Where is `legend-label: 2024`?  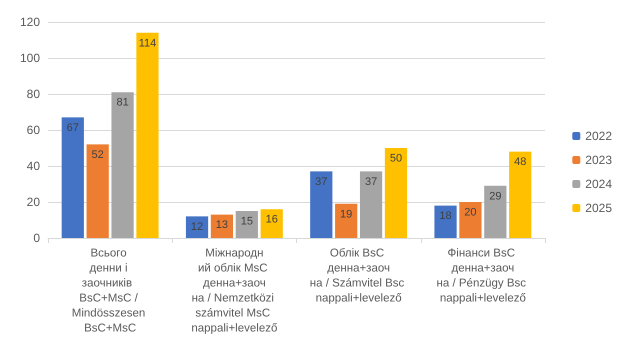 legend-label: 2024 is located at coordinates (598, 184).